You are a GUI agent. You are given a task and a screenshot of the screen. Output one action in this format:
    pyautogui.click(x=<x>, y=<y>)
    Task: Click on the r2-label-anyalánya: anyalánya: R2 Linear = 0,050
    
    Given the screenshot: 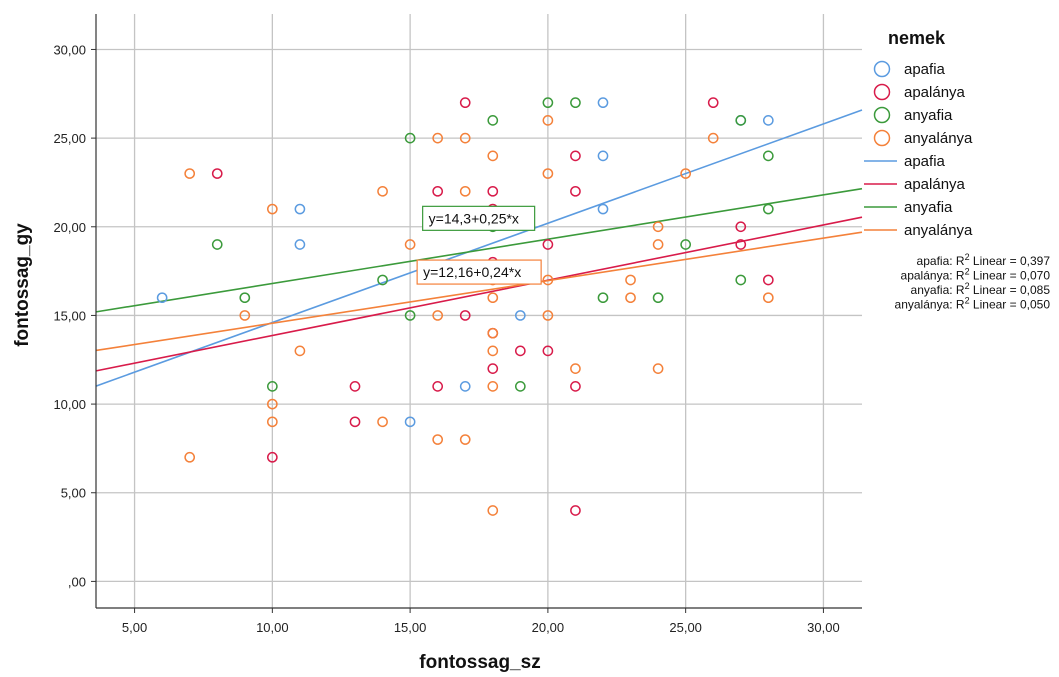 What is the action you would take?
    pyautogui.click(x=973, y=304)
    